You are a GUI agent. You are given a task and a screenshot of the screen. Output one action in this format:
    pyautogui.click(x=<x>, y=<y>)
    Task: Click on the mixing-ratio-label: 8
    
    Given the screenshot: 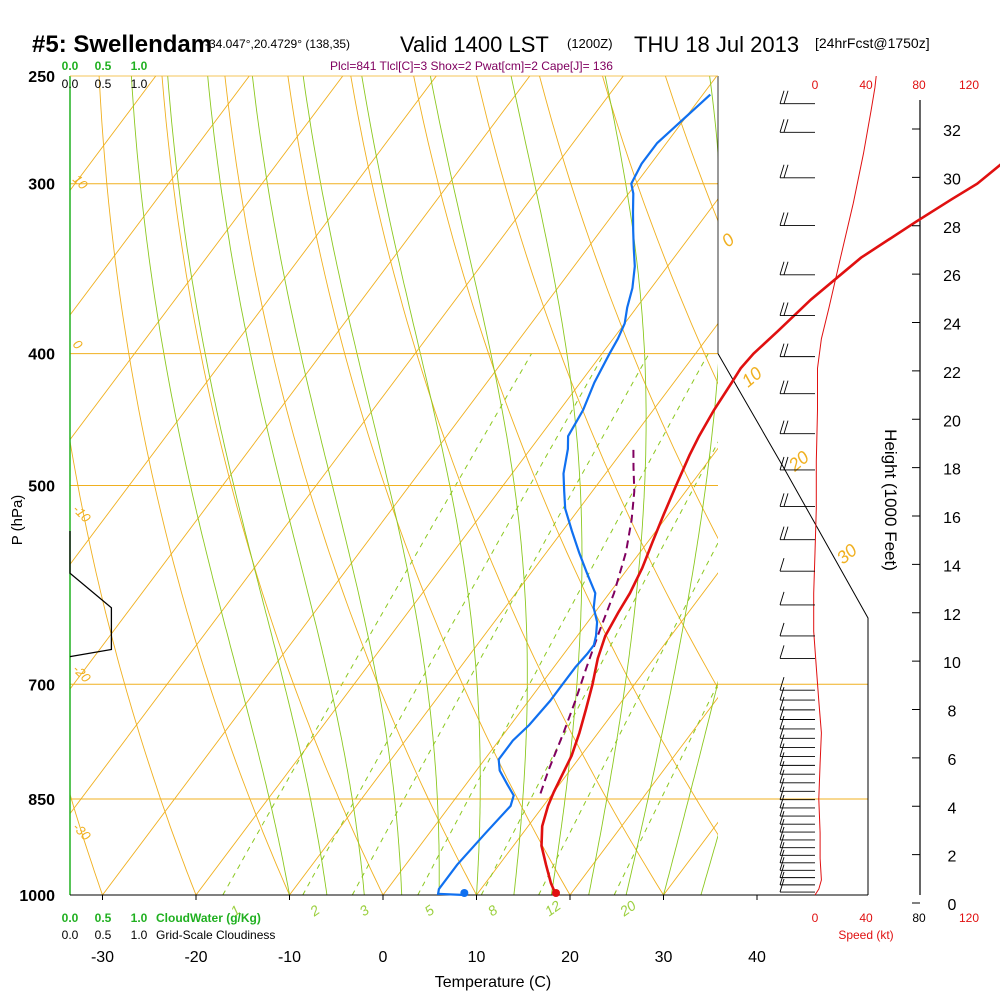 What is the action you would take?
    pyautogui.click(x=493, y=911)
    